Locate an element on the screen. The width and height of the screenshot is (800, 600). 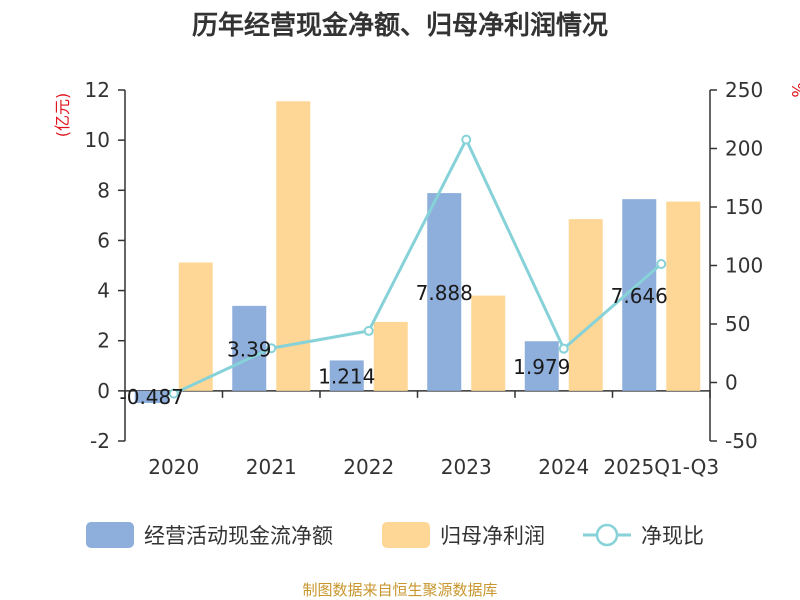
right-axis-unit: % is located at coordinates (794, 89).